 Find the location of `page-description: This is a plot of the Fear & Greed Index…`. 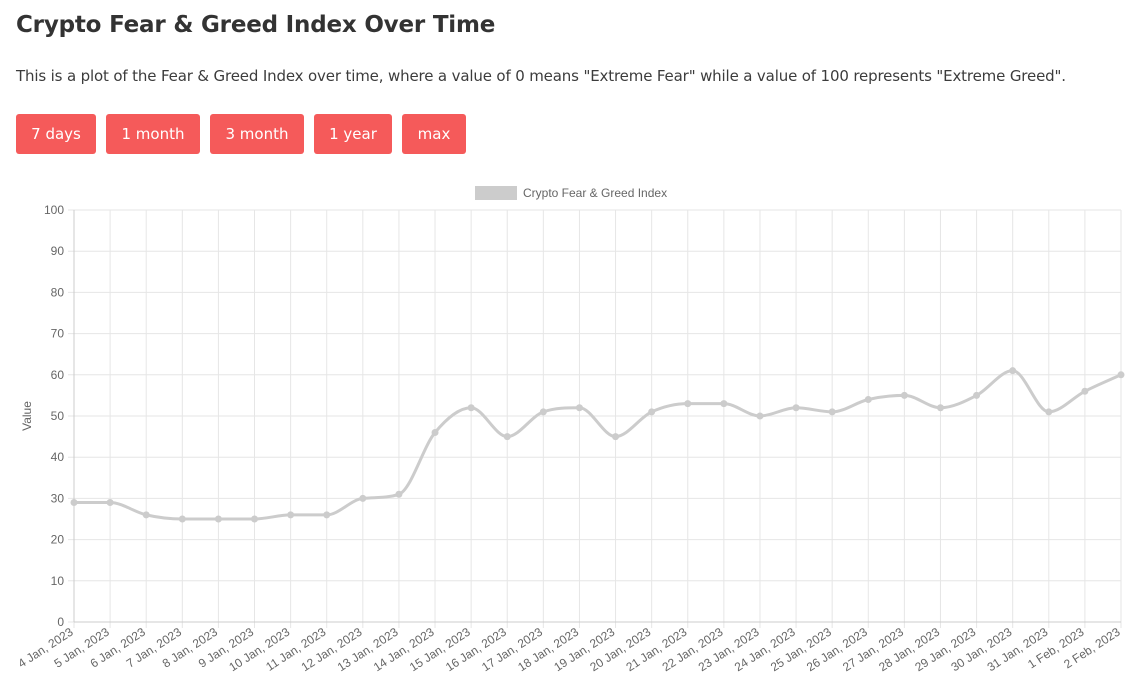

page-description: This is a plot of the Fear & Greed Index… is located at coordinates (541, 76).